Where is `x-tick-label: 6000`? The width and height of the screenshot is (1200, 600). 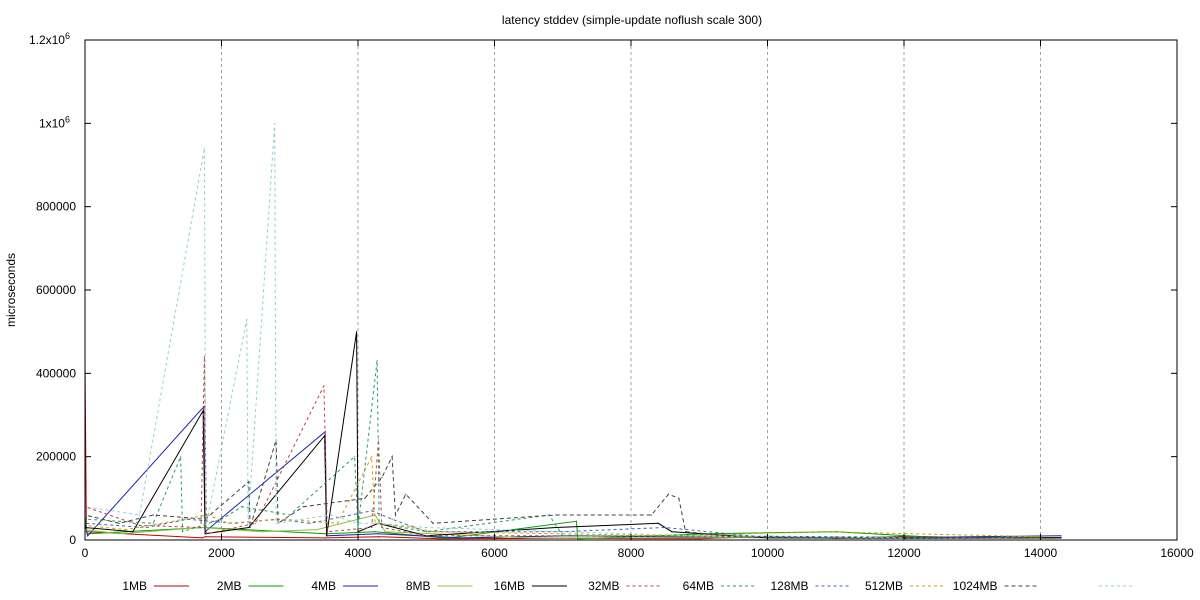 x-tick-label: 6000 is located at coordinates (494, 553).